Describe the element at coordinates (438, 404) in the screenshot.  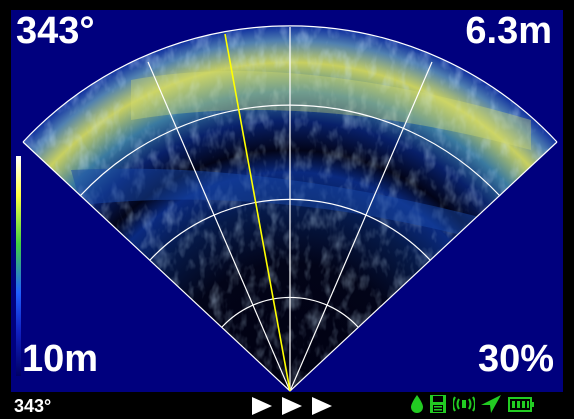
I see `save-icon` at that location.